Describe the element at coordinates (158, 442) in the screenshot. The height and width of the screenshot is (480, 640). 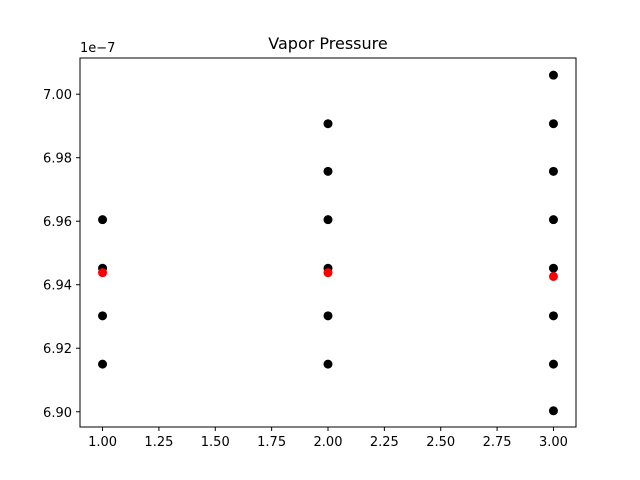
I see `x-tick-label: 1.25` at that location.